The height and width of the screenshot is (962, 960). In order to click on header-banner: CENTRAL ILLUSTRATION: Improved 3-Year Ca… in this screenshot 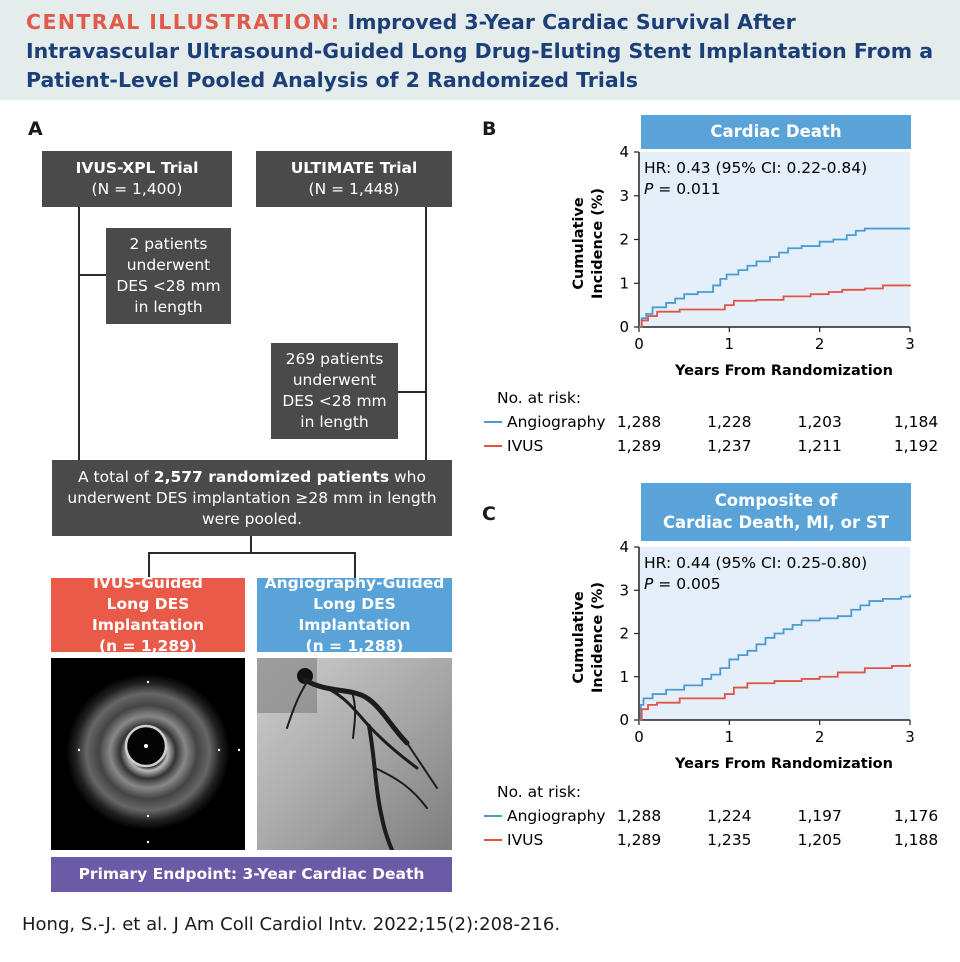, I will do `click(480, 50)`.